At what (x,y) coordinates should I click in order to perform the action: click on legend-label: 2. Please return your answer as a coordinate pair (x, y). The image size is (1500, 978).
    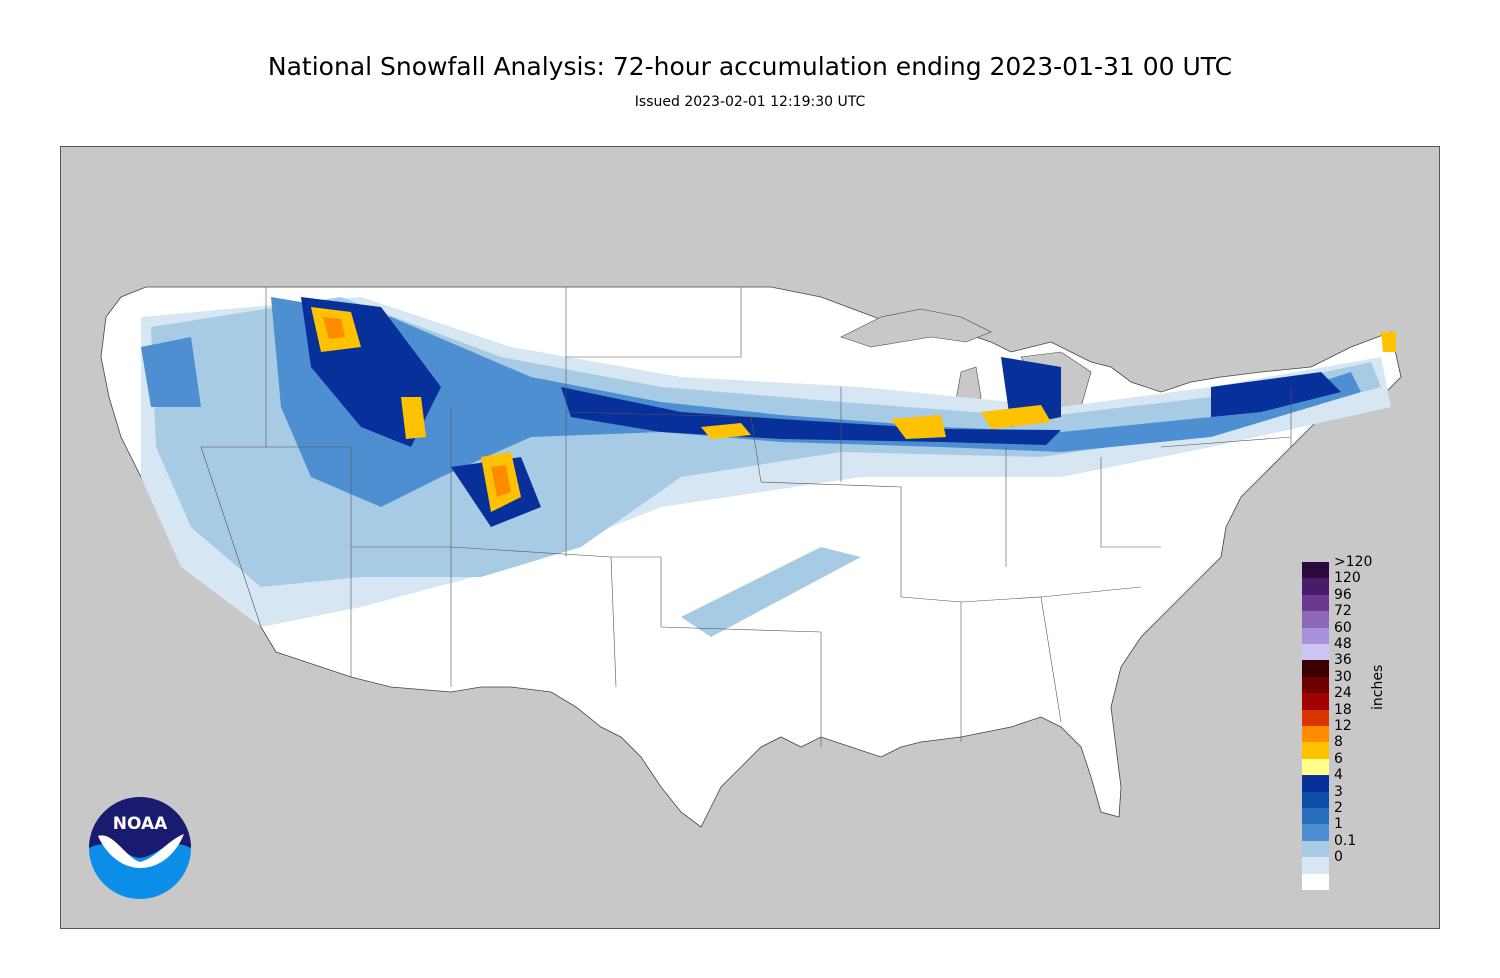
    Looking at the image, I should click on (1338, 808).